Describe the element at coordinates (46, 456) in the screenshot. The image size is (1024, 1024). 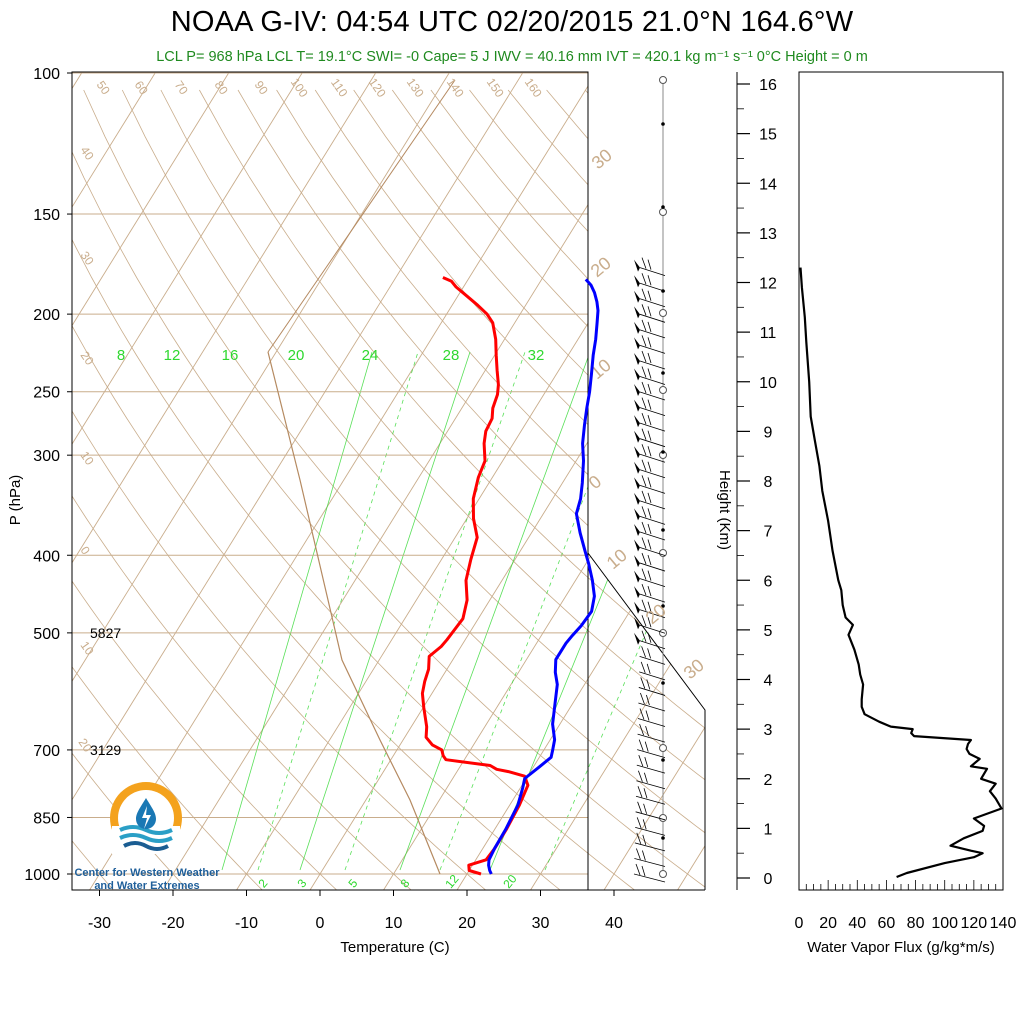
I see `pressure-tick-label: 300` at that location.